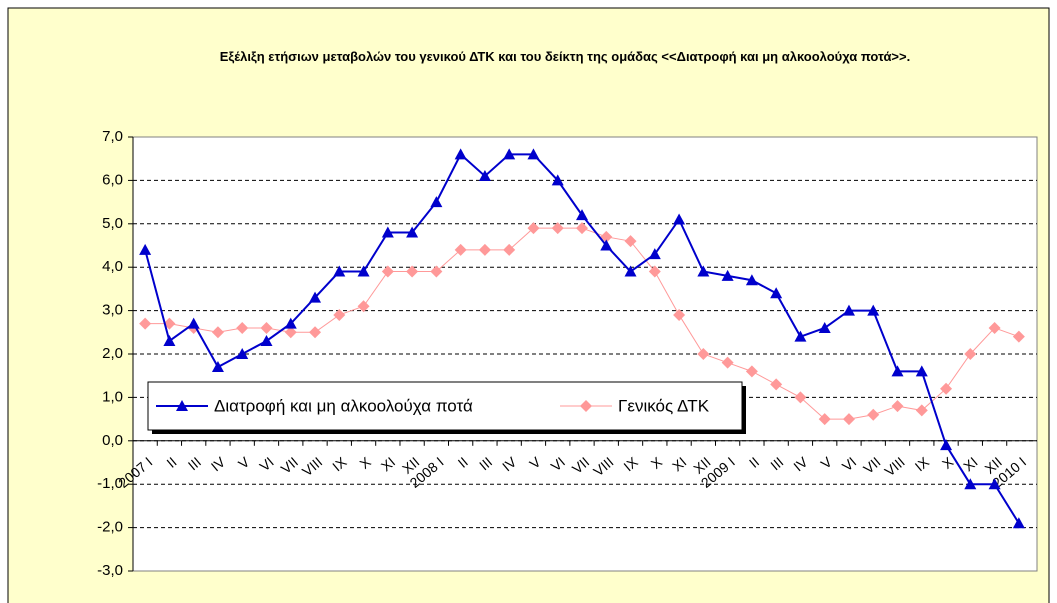  What do you see at coordinates (343, 405) in the screenshot?
I see `legend-label: Διατροφή και μη αλκοολούχα ποτά` at bounding box center [343, 405].